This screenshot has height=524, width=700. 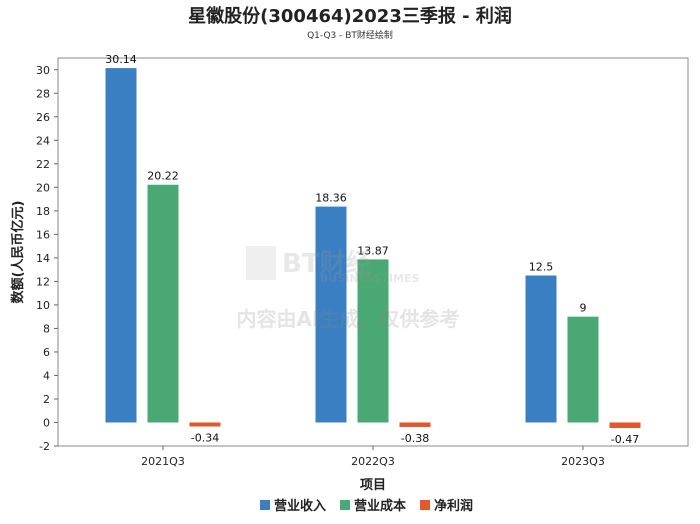 I want to click on y-tick-label: -2, so click(x=44, y=446).